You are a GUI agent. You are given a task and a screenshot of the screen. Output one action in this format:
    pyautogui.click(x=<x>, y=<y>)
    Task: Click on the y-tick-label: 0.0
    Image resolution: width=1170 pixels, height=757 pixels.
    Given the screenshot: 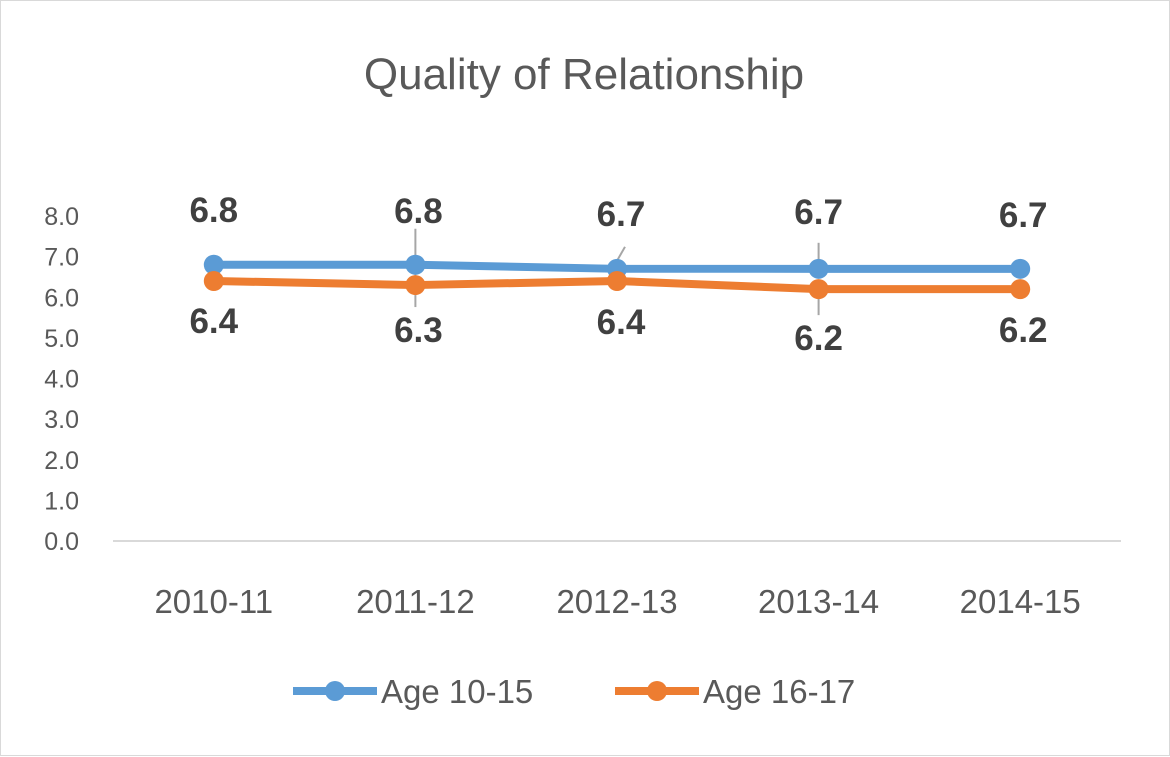 What is the action you would take?
    pyautogui.click(x=61, y=542)
    